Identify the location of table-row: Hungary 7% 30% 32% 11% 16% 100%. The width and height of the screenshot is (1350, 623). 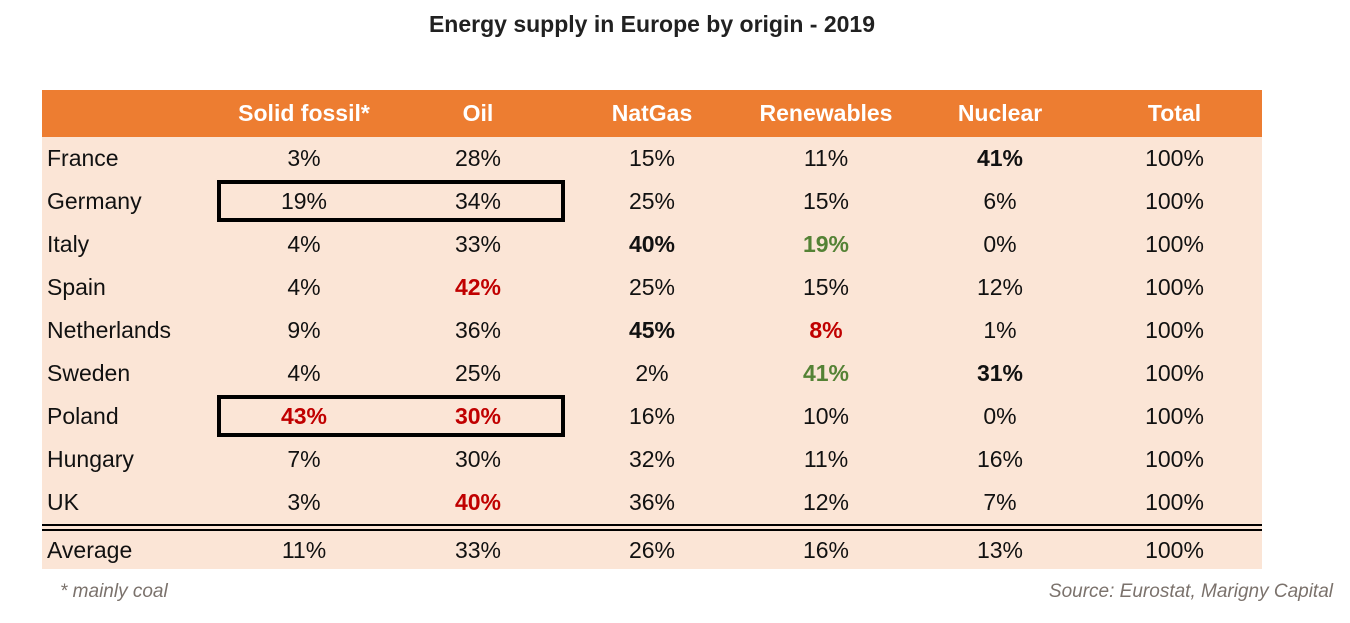
(652, 459).